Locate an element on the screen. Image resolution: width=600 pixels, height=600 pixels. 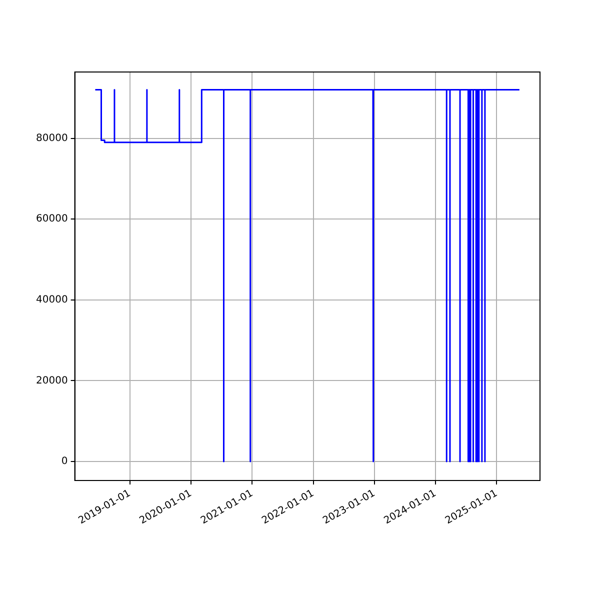
y-tick-label: 60000 is located at coordinates (52, 219).